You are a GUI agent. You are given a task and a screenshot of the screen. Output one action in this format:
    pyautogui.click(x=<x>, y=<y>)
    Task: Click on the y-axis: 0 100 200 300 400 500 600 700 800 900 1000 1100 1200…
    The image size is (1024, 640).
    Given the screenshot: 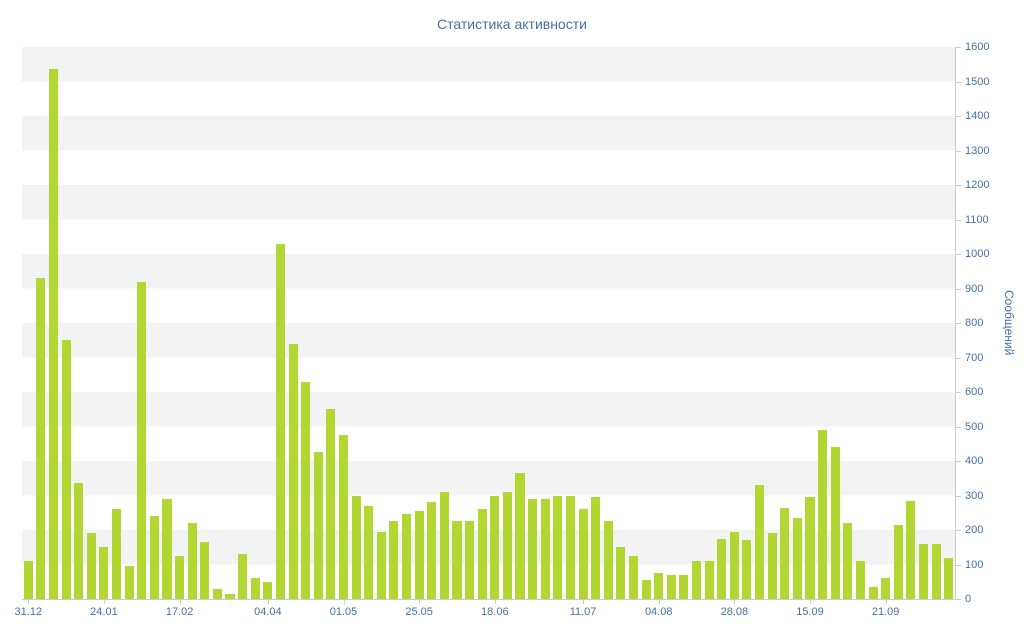 What is the action you would take?
    pyautogui.click(x=990, y=323)
    